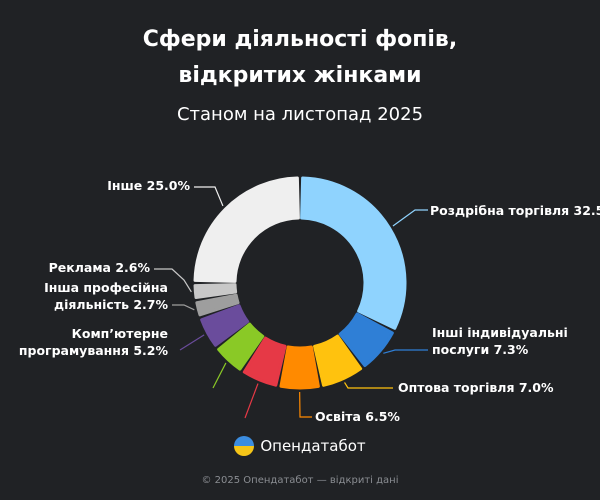 This screenshot has height=500, width=600. I want to click on slice-label-3: Освіта 6.5%, so click(357, 416).